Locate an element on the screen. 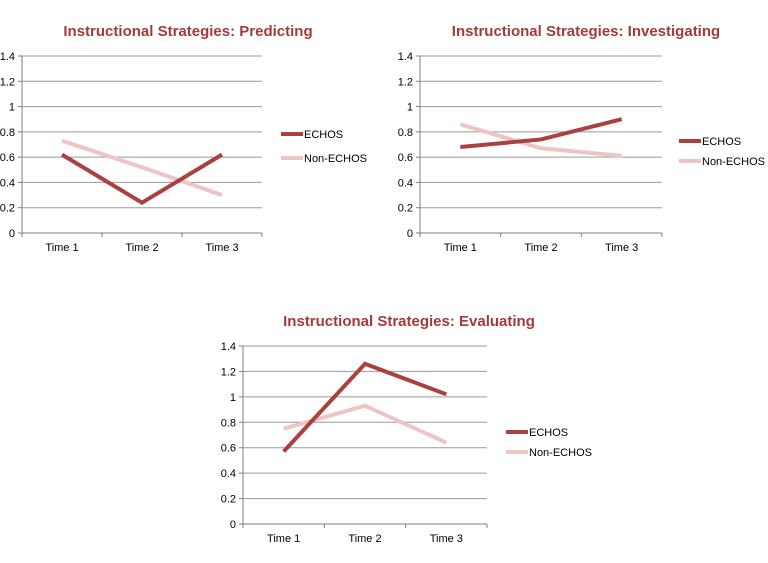 This screenshot has height=563, width=768. chart-title: Instructional Strategies: Investigating is located at coordinates (586, 31).